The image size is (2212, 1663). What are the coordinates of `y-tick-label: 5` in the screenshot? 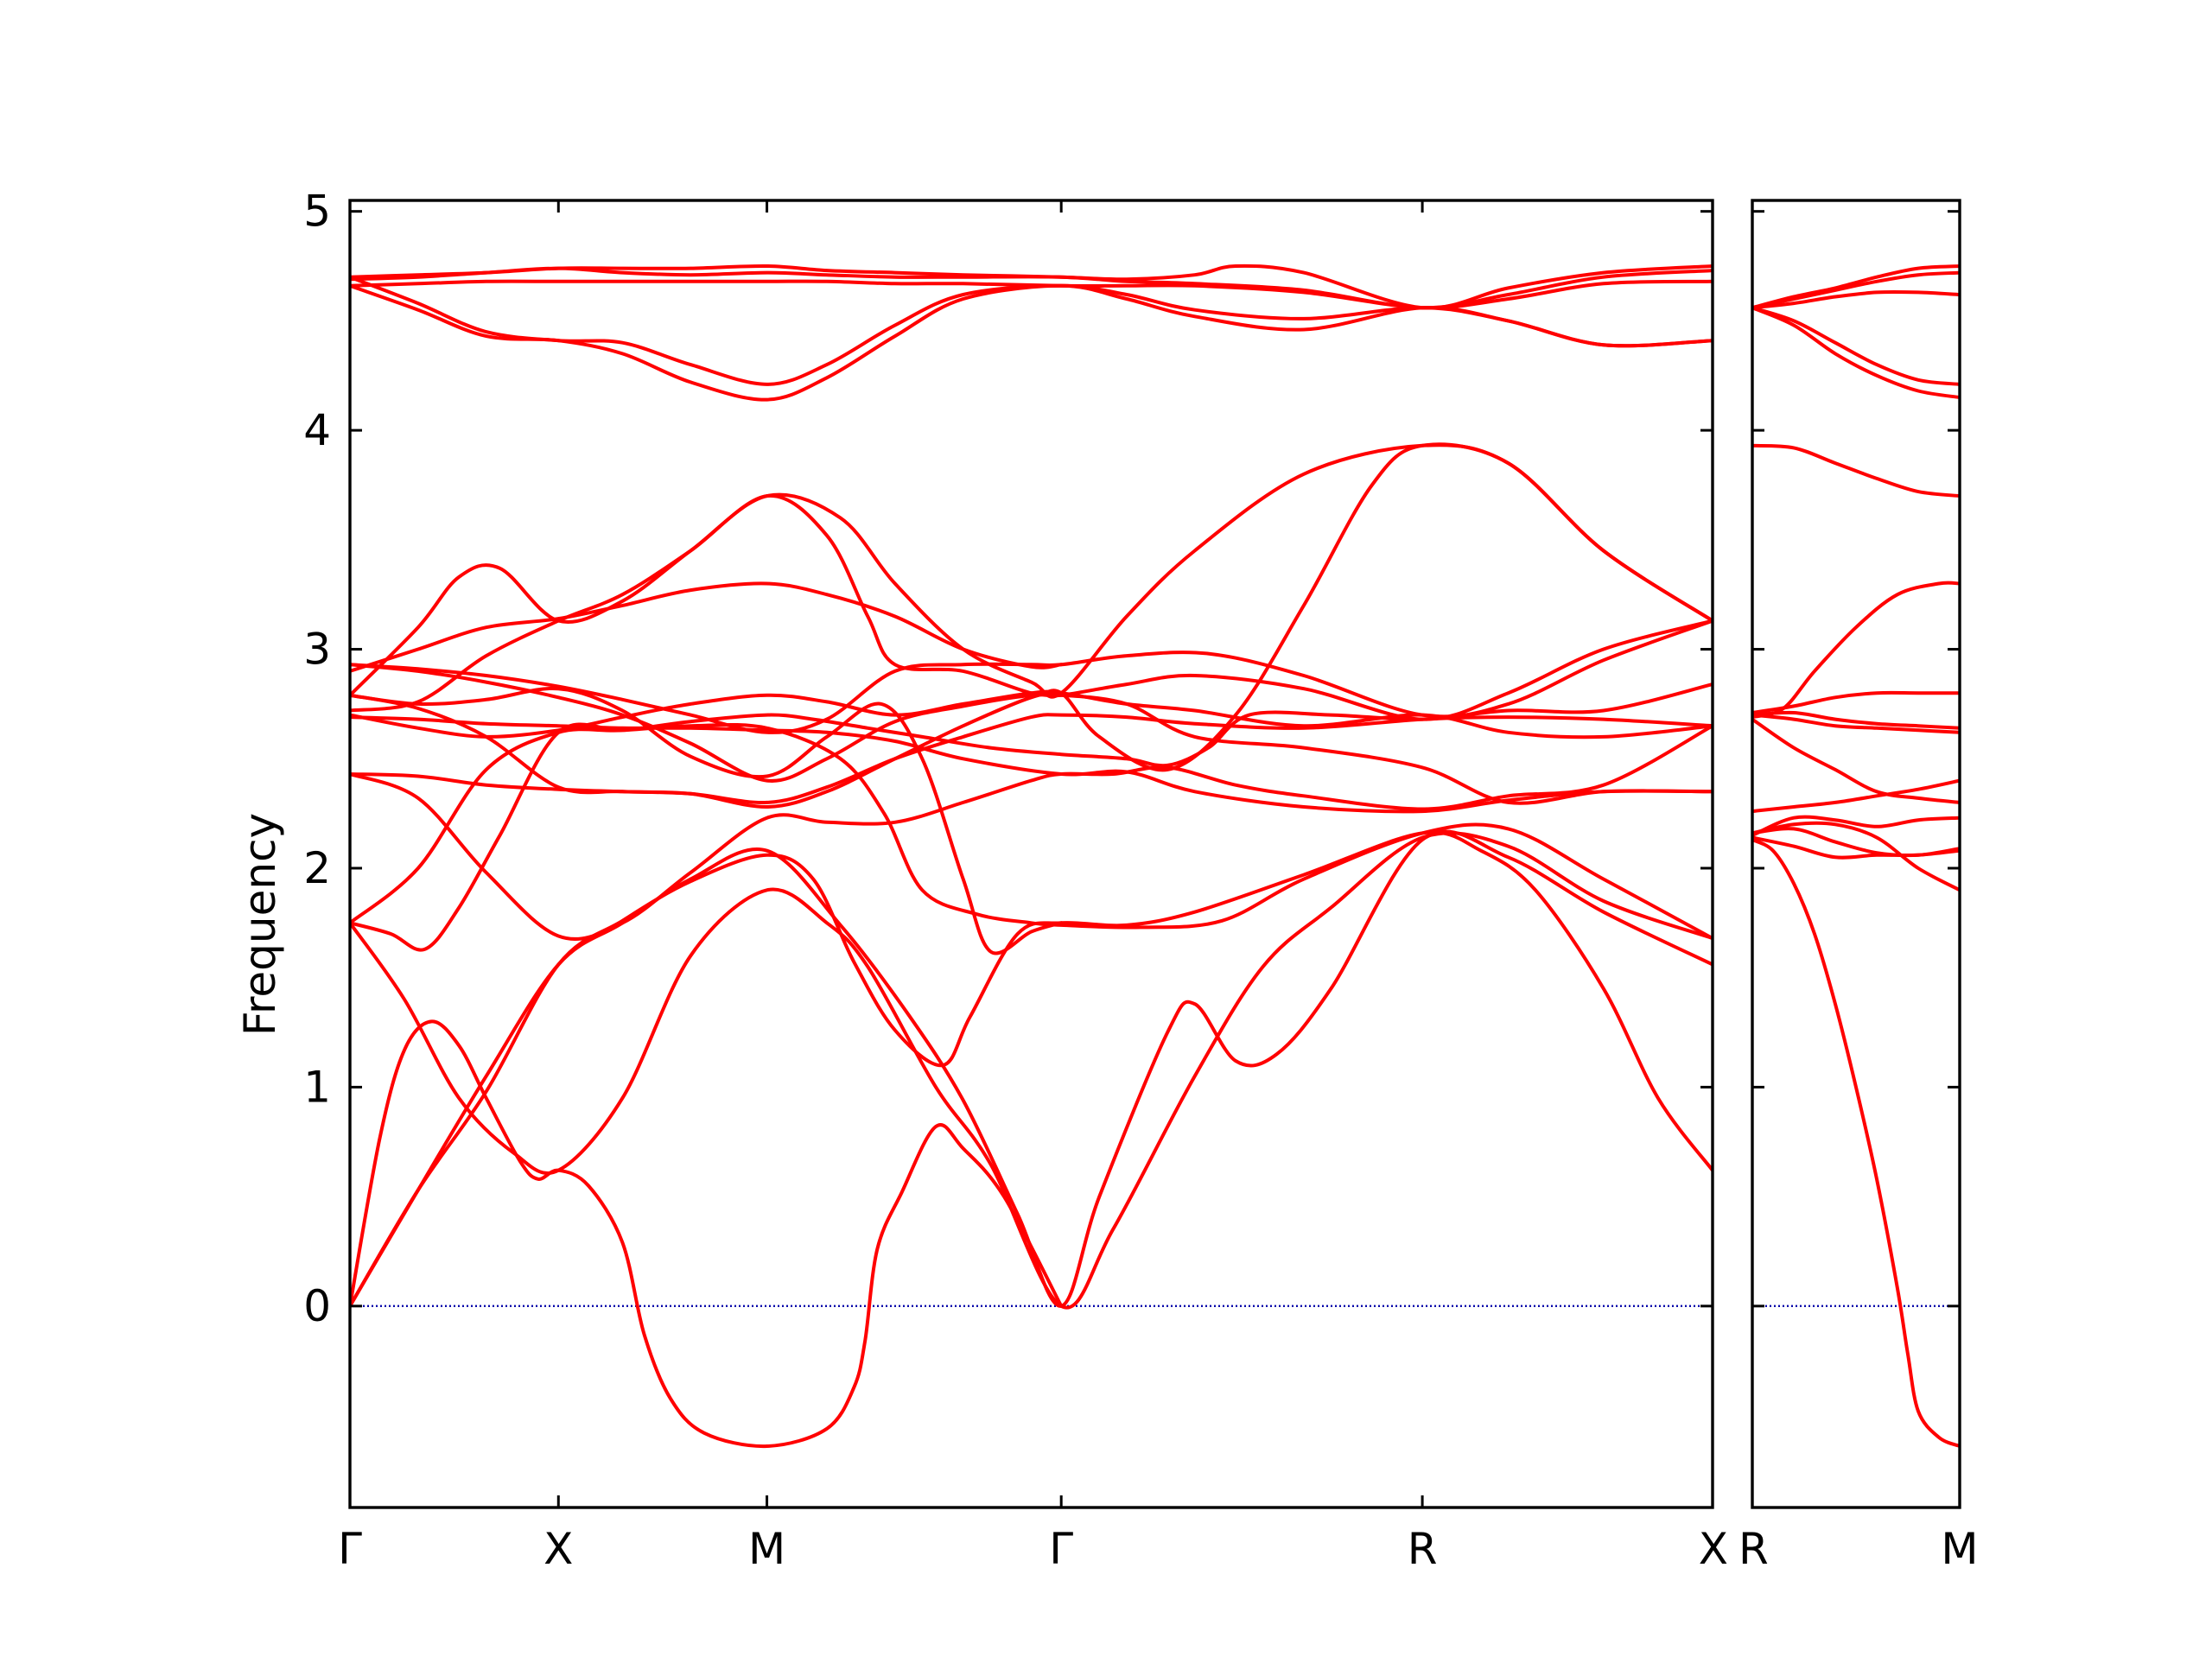 It's located at (317, 212).